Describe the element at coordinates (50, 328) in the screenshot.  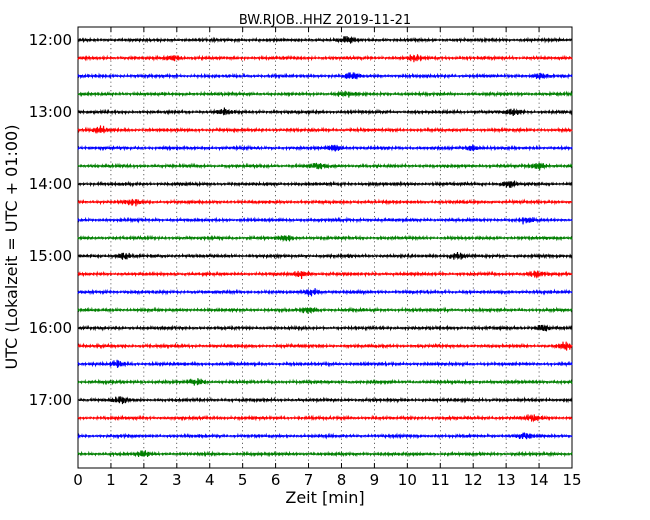
I see `y-tick-label: 16:00` at that location.